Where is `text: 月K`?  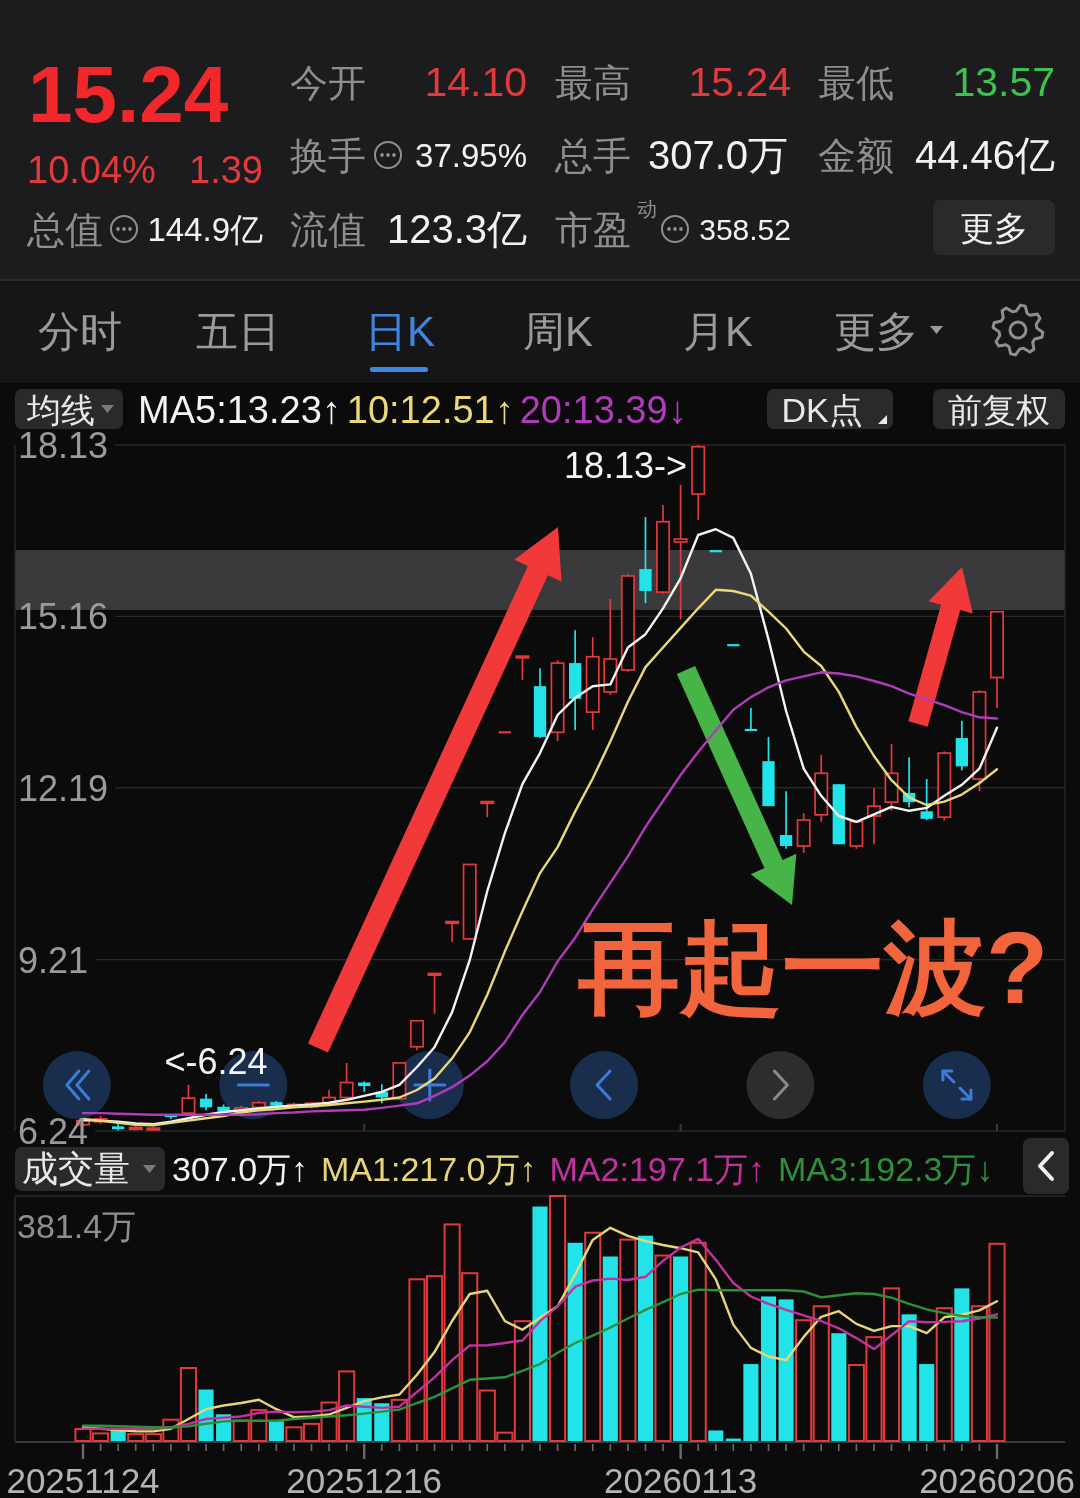
text: 月K is located at coordinates (718, 331).